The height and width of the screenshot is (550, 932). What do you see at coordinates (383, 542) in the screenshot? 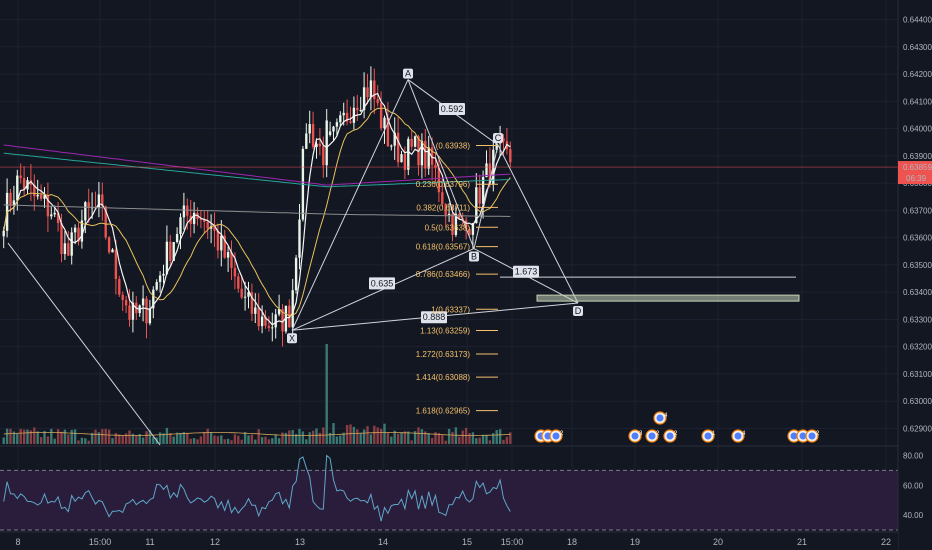
I see `time-tick: 14` at bounding box center [383, 542].